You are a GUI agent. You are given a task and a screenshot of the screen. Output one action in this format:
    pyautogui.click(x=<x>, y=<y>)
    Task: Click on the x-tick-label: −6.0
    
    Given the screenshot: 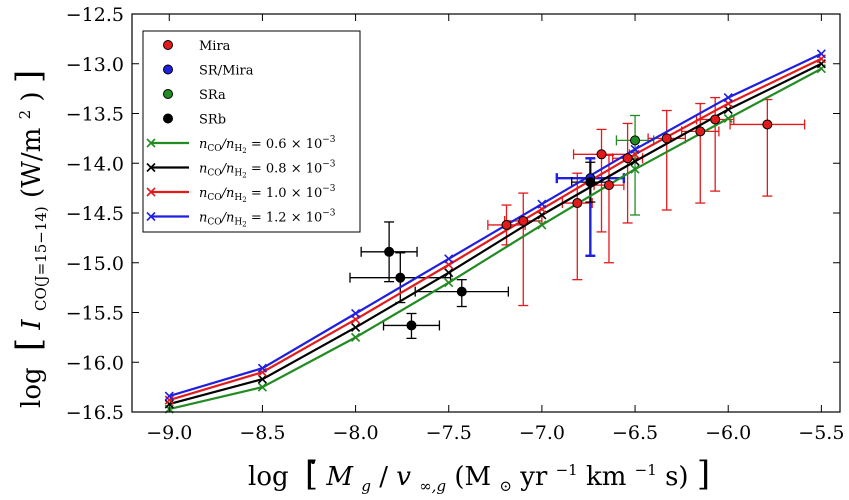 What is the action you would take?
    pyautogui.click(x=728, y=433)
    